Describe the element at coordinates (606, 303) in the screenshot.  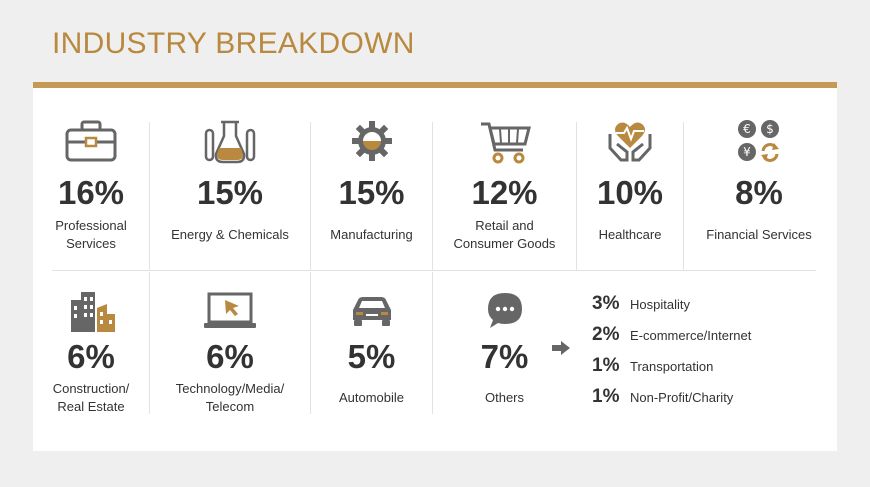
I see `others-item-pct: 3%` at that location.